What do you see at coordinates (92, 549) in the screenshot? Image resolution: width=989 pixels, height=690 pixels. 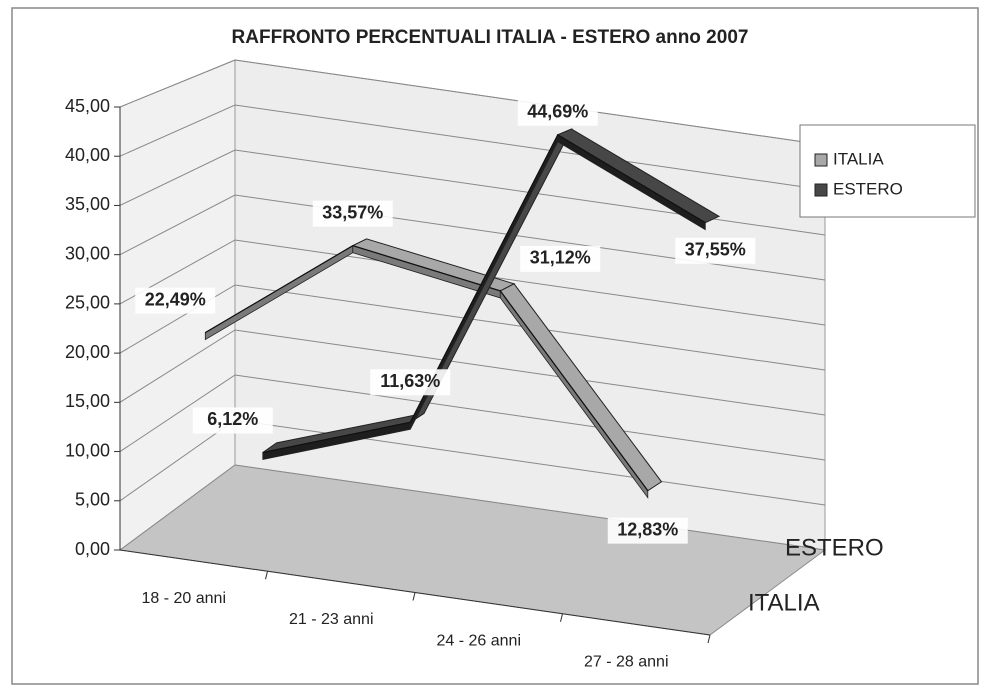 I see `y-tick-label: 0,00` at bounding box center [92, 549].